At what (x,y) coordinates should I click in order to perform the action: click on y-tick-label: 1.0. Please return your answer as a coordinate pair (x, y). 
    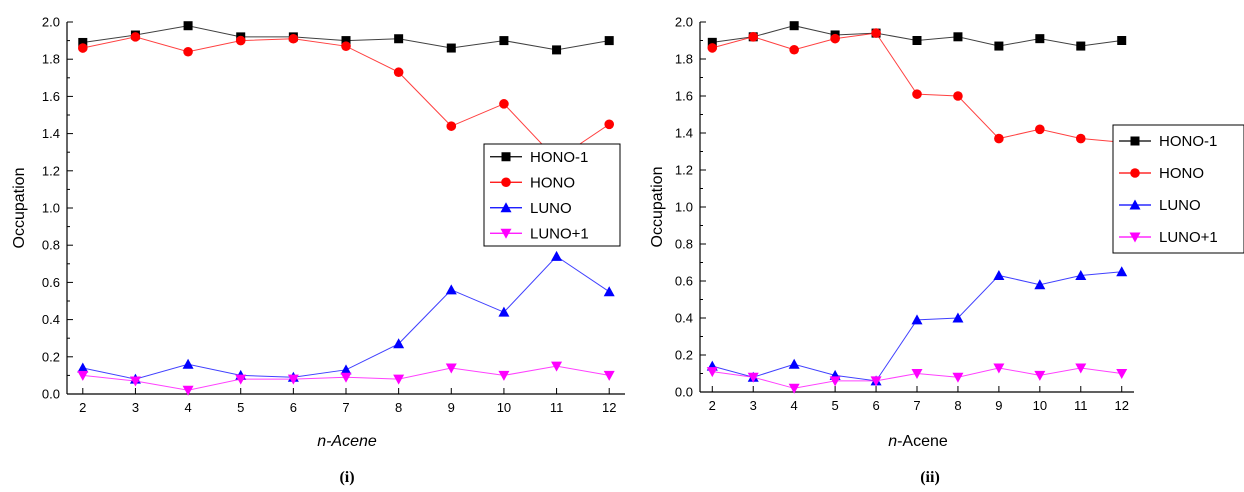
    Looking at the image, I should click on (684, 207).